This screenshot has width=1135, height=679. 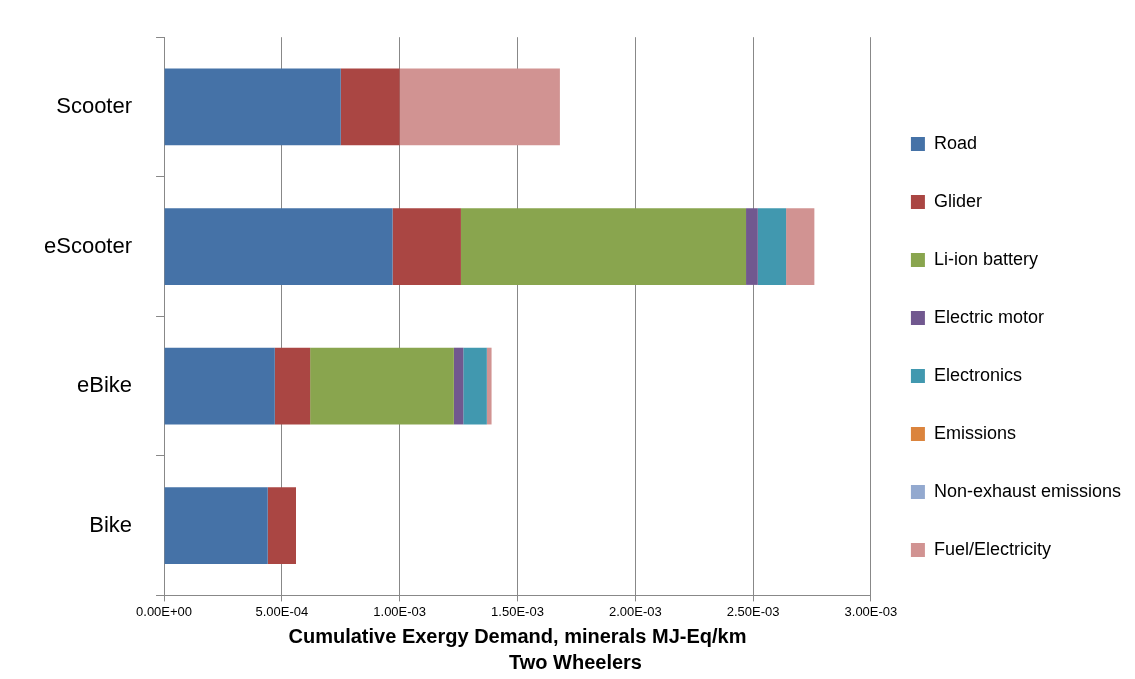 What do you see at coordinates (635, 611) in the screenshot?
I see `x-tick-label: 2.00E-03` at bounding box center [635, 611].